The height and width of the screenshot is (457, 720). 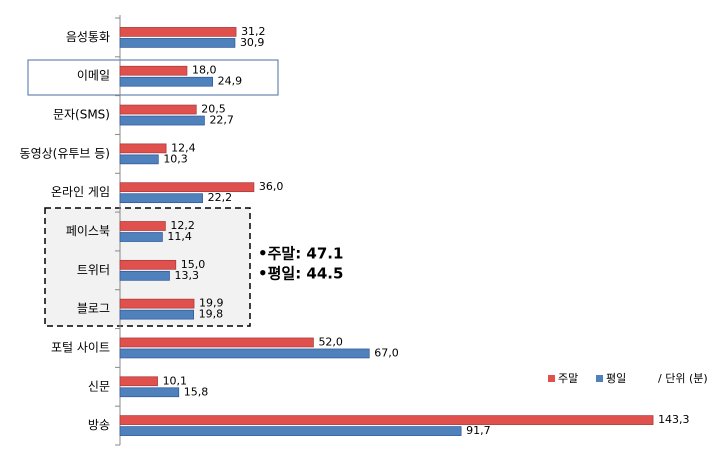 I want to click on annotation: •주말: 47.1, so click(x=300, y=254).